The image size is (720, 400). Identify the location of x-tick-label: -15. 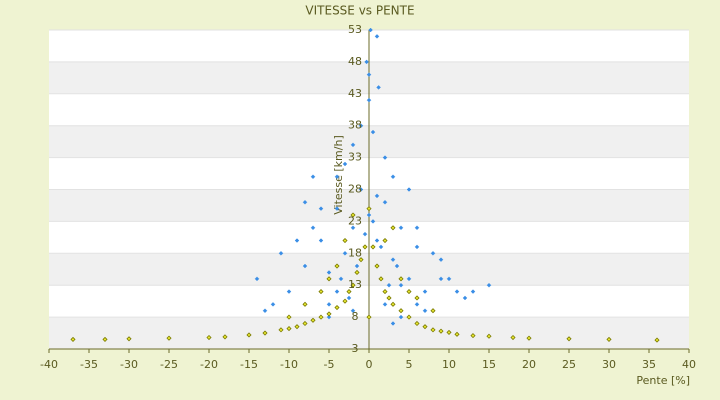
(249, 364).